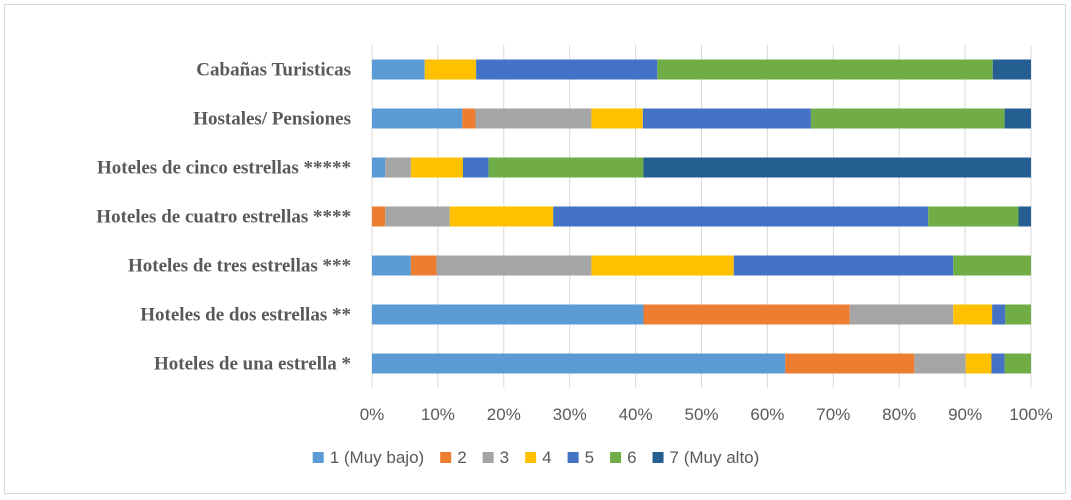  What do you see at coordinates (833, 414) in the screenshot?
I see `x-tick-label: 70%` at bounding box center [833, 414].